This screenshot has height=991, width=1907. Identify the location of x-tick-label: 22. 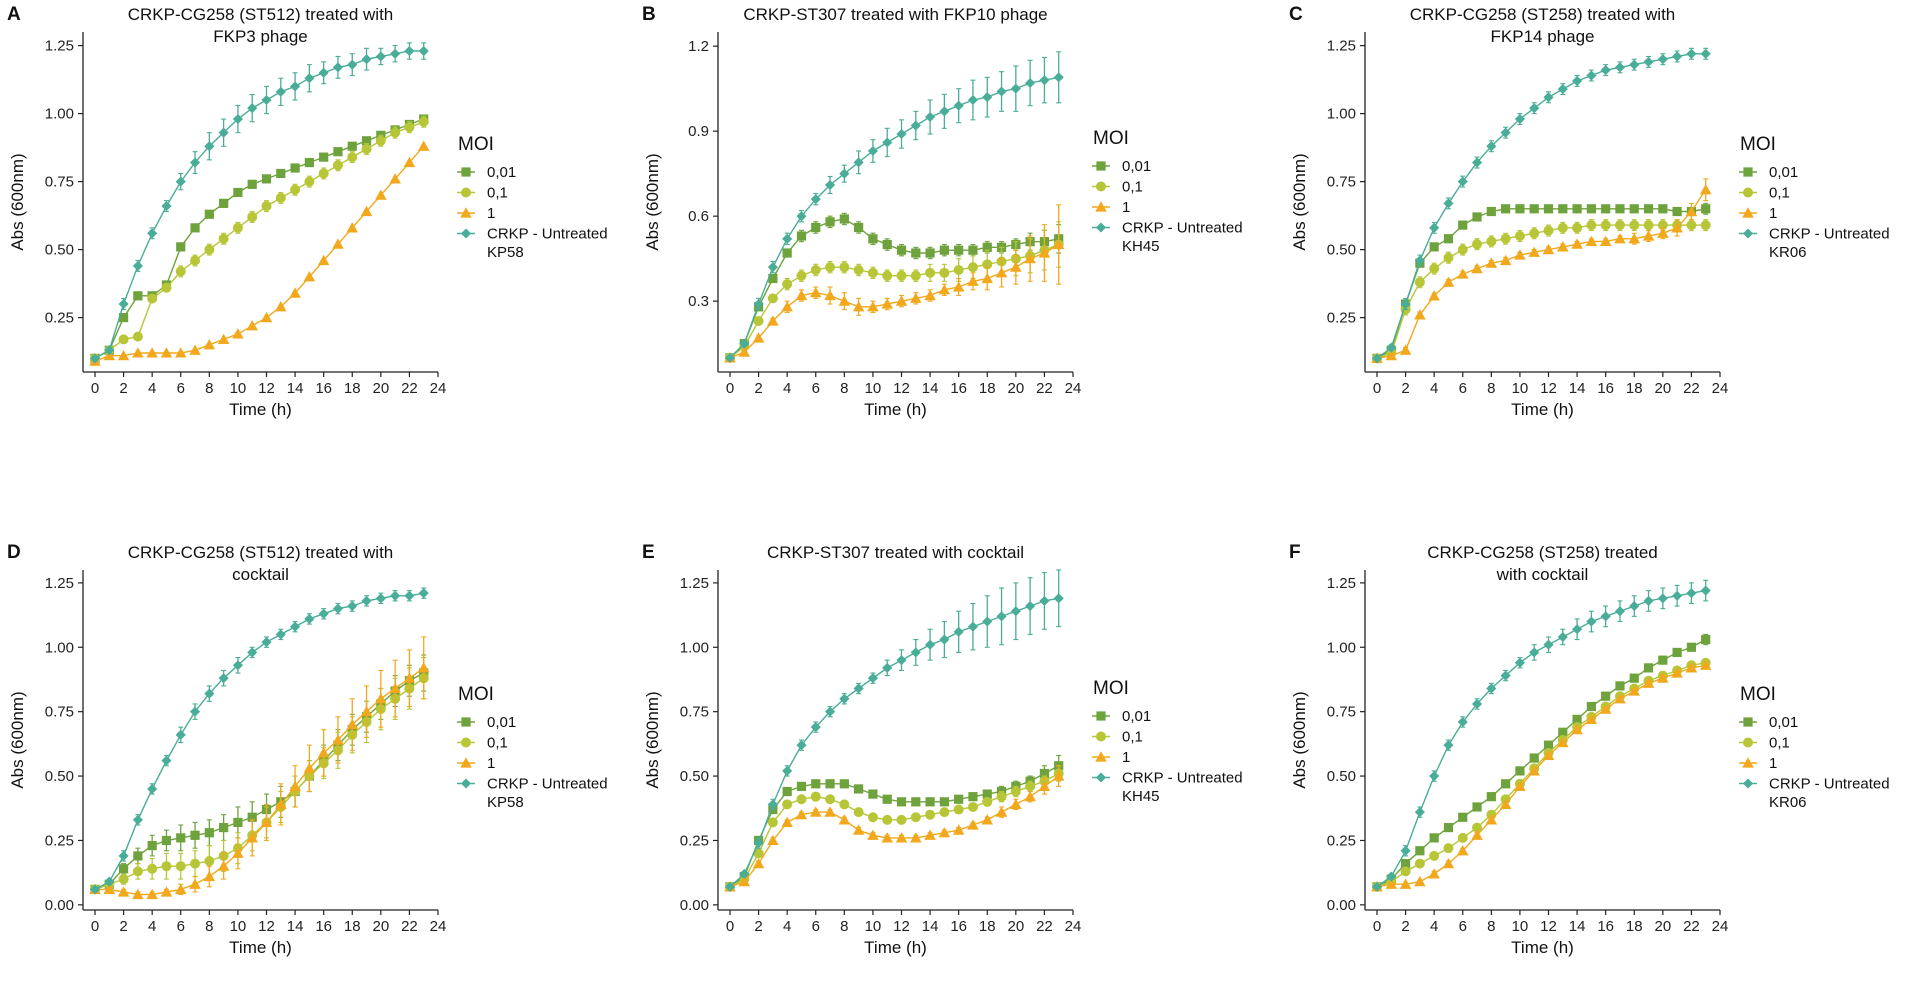
(1044, 926).